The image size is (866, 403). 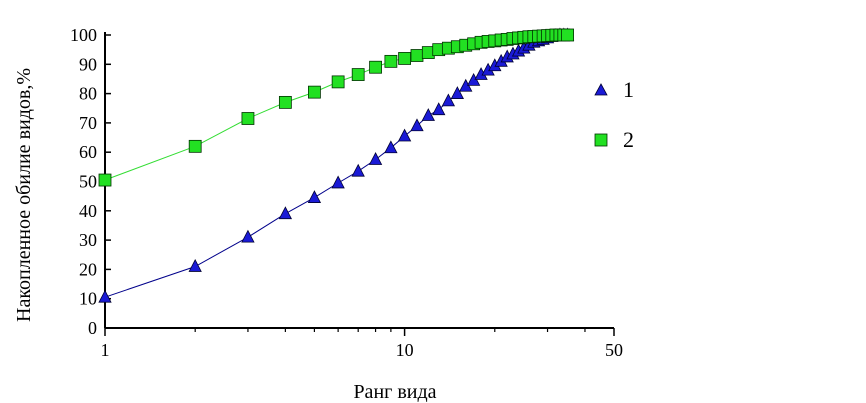 I want to click on x-axis-title: Ранг вида, so click(x=394, y=392).